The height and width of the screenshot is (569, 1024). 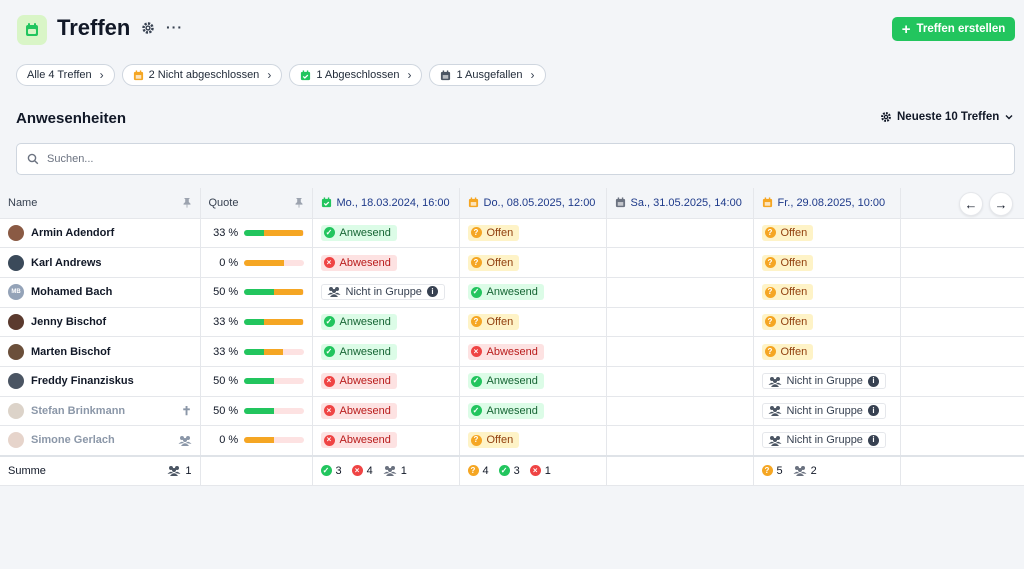 I want to click on column-header-date-4: Fr., 29.08.2025, 10:00, so click(x=827, y=203).